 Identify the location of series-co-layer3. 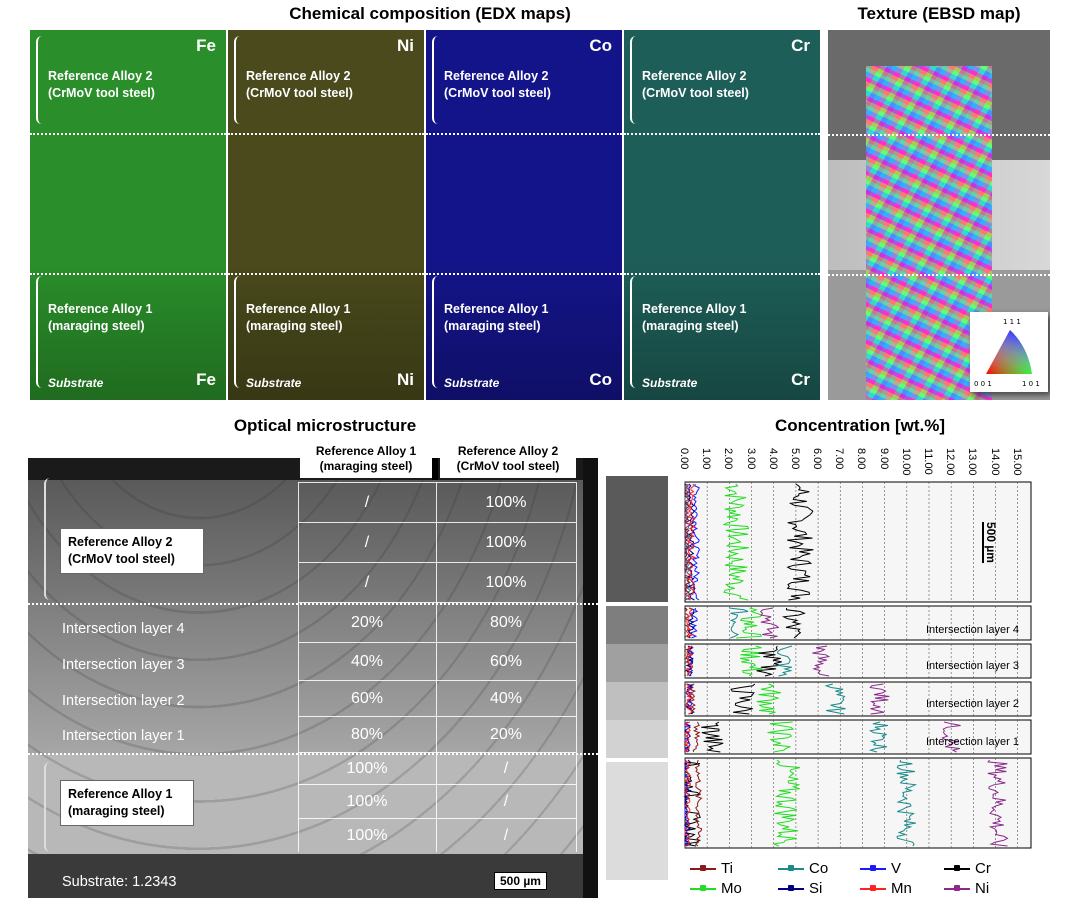
(785, 661).